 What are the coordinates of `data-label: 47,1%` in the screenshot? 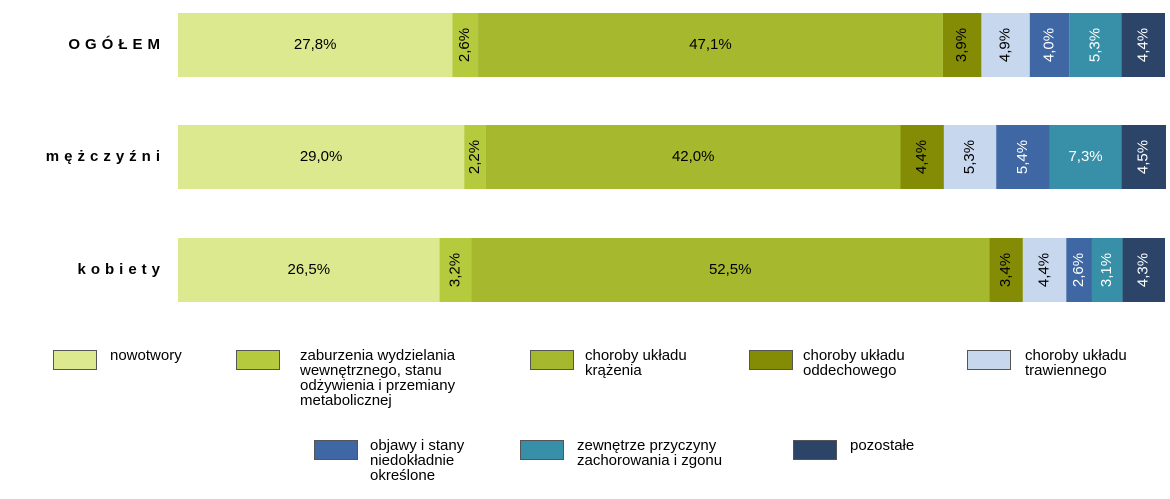 It's located at (710, 44).